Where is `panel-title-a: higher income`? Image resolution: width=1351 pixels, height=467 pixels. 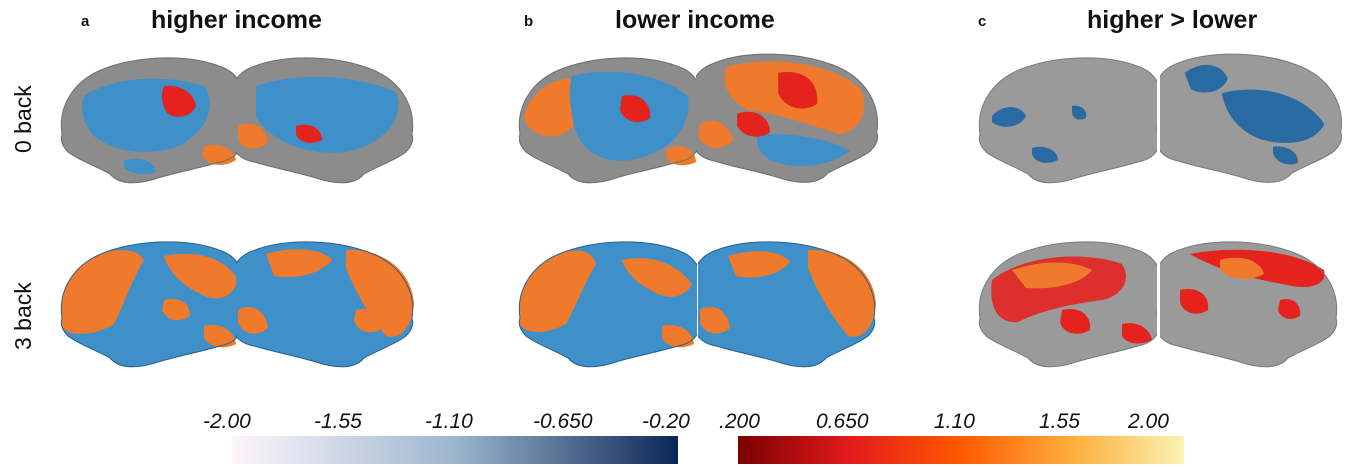 panel-title-a: higher income is located at coordinates (236, 20).